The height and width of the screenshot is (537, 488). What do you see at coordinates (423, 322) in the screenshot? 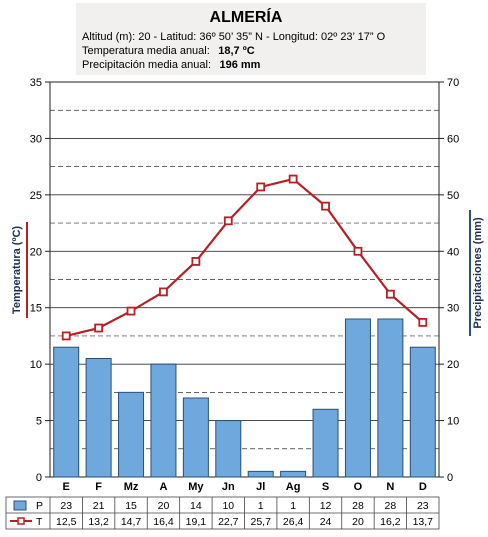
I see `temp-point-D` at bounding box center [423, 322].